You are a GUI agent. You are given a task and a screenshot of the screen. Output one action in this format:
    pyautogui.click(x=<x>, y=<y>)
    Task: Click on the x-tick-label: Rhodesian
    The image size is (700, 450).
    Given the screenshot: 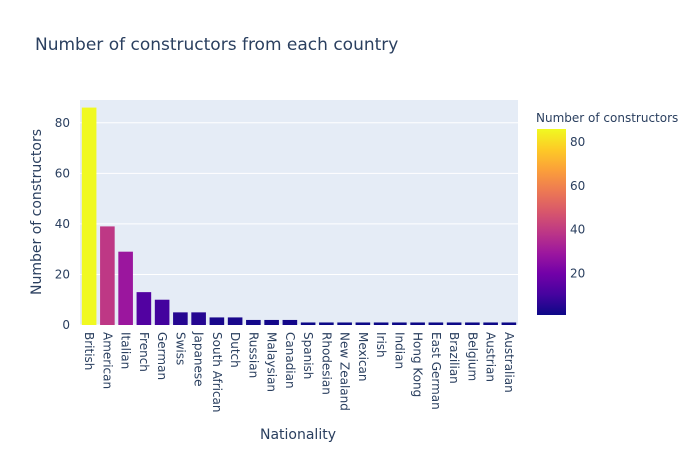 What is the action you would take?
    pyautogui.click(x=326, y=363)
    